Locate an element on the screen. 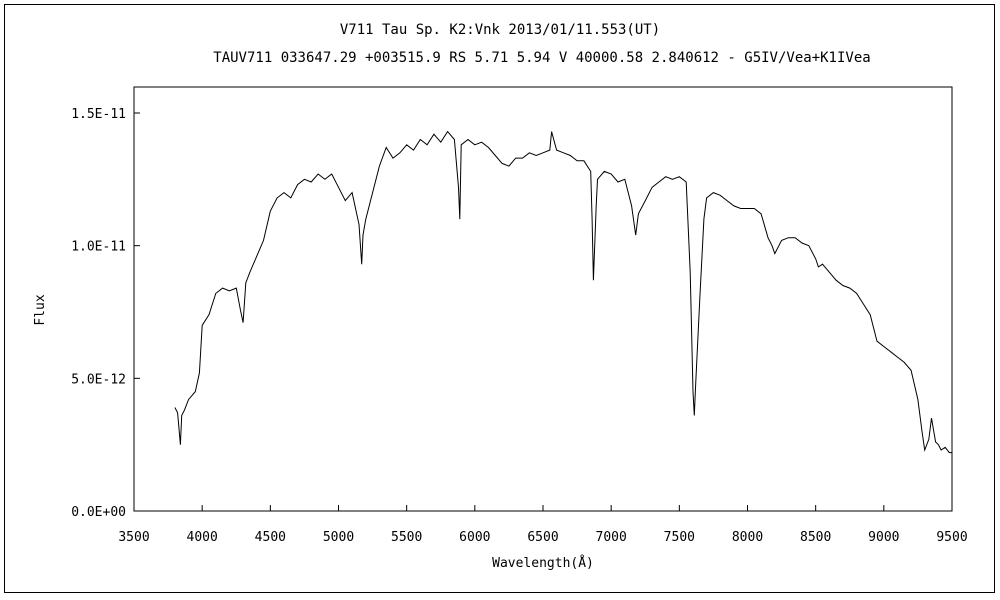 This screenshot has height=600, width=1000. y-axis-label: Flux is located at coordinates (40, 309).